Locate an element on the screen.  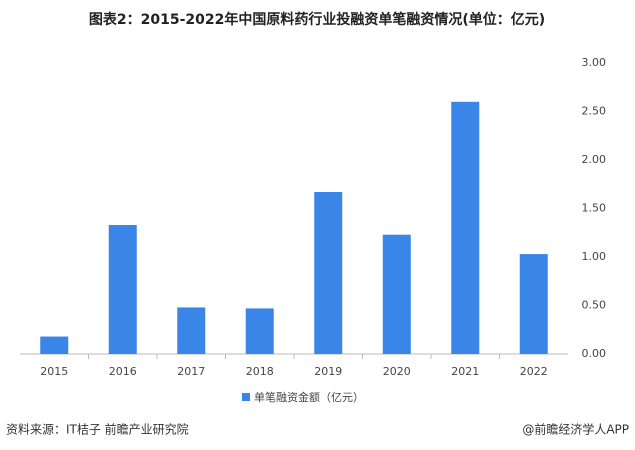
x-tick-label: 2022 is located at coordinates (534, 371).